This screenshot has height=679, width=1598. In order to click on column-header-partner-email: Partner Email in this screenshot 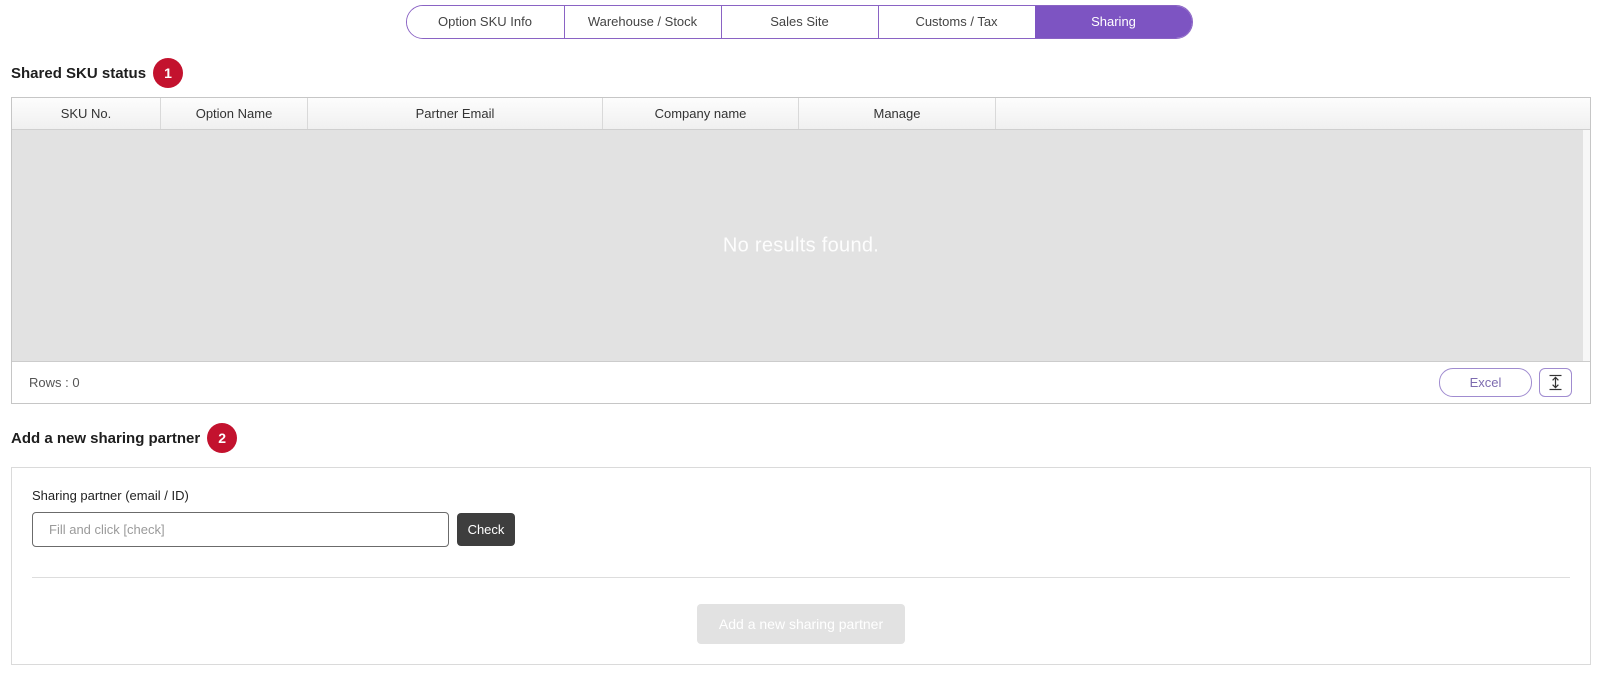, I will do `click(455, 113)`.